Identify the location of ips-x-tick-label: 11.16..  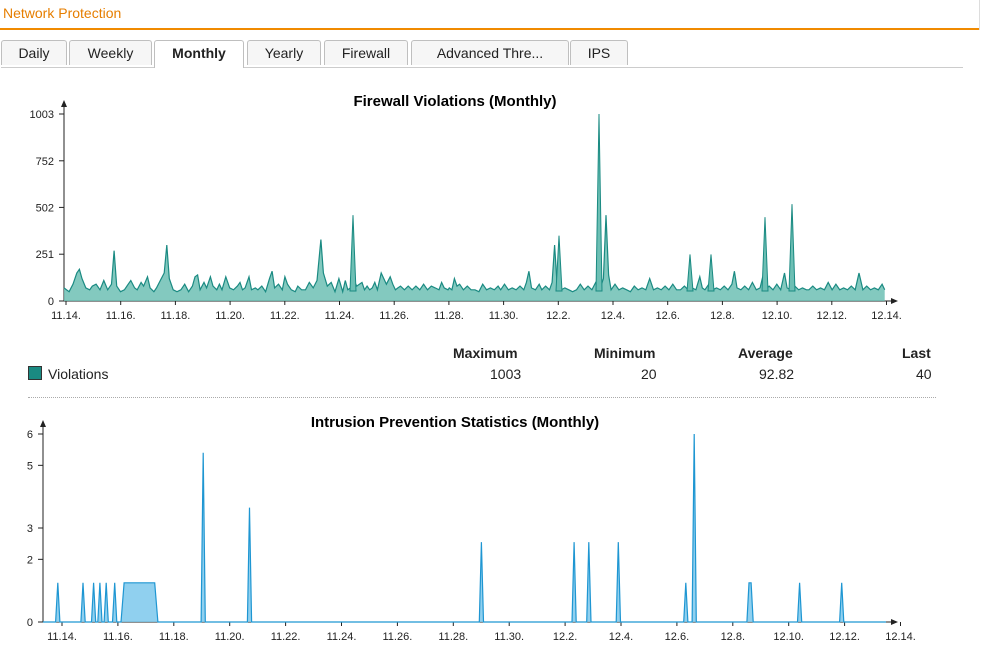
(118, 637).